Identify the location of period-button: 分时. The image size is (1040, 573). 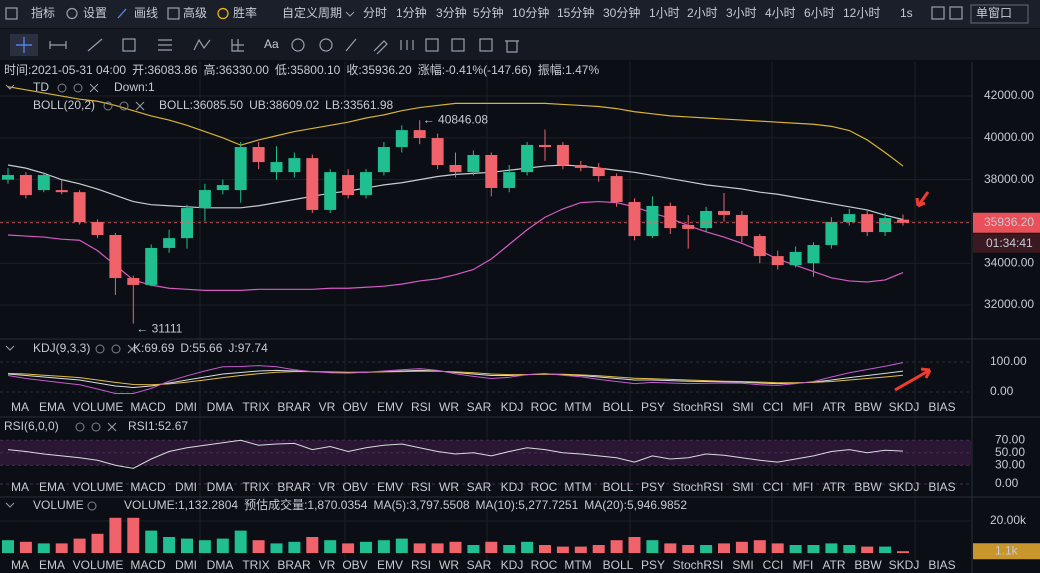
(375, 13).